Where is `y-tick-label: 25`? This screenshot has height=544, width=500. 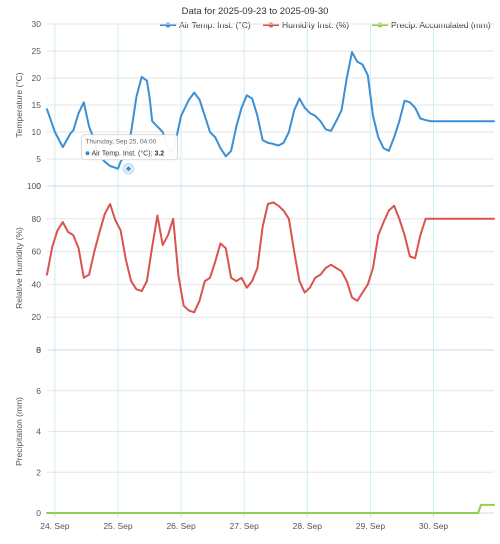
y-tick-label: 25 is located at coordinates (37, 51).